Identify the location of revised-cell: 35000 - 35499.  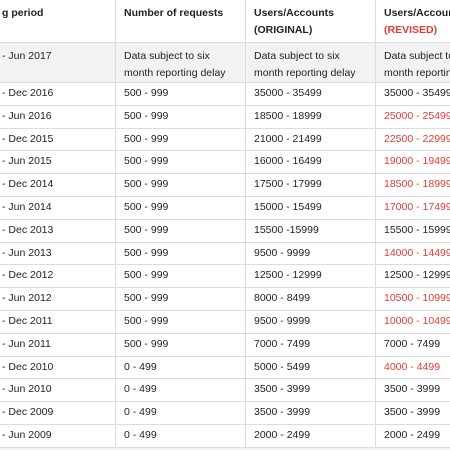
(412, 94).